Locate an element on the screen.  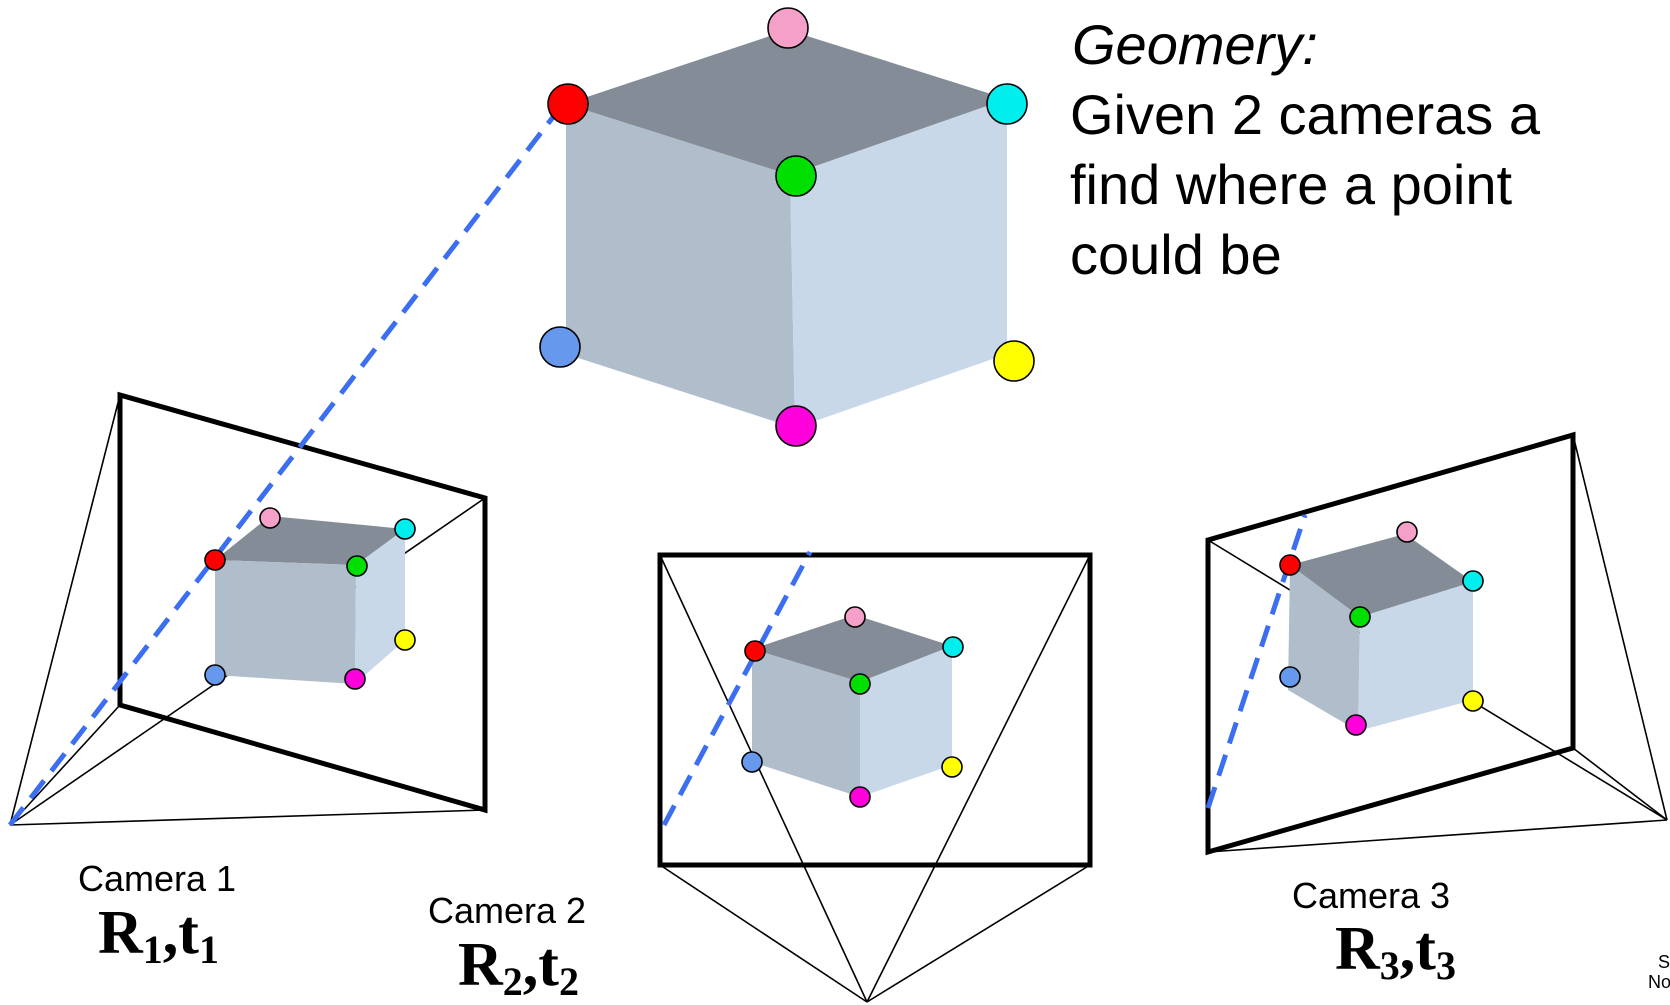
description-line-1: Given 2 cameras a is located at coordinates (1305, 114).